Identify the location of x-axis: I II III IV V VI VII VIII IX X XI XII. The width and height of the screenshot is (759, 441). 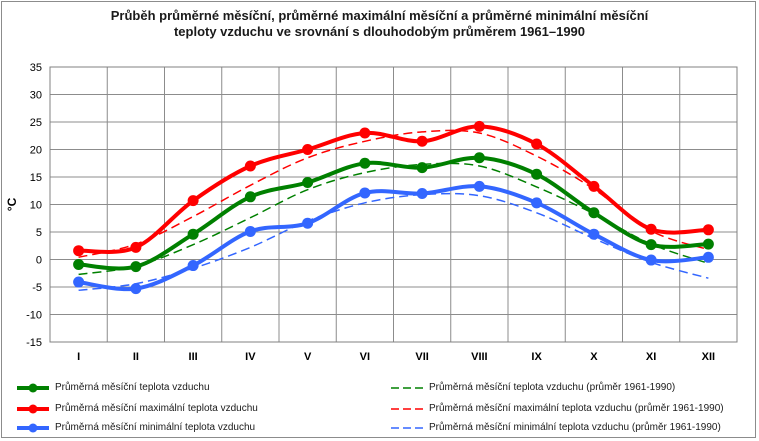
(396, 357).